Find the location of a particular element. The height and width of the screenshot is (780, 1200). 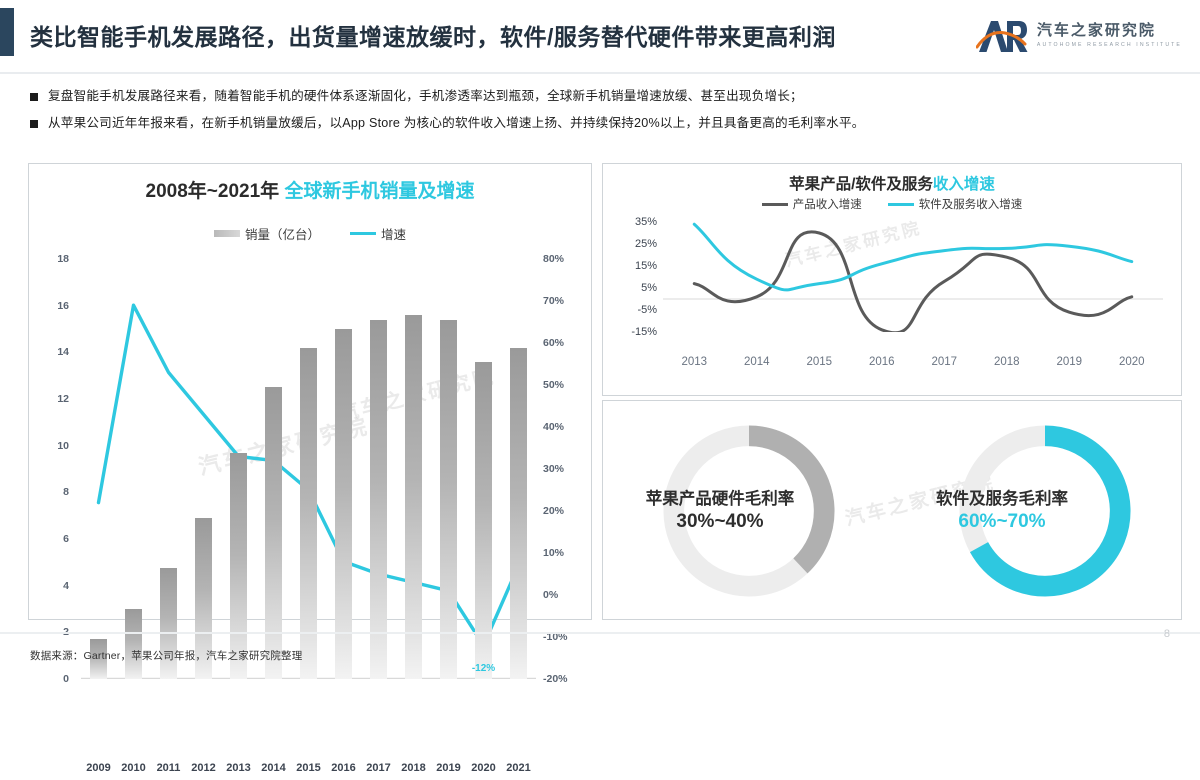

x-axis-tick: 2015 is located at coordinates (308, 768).